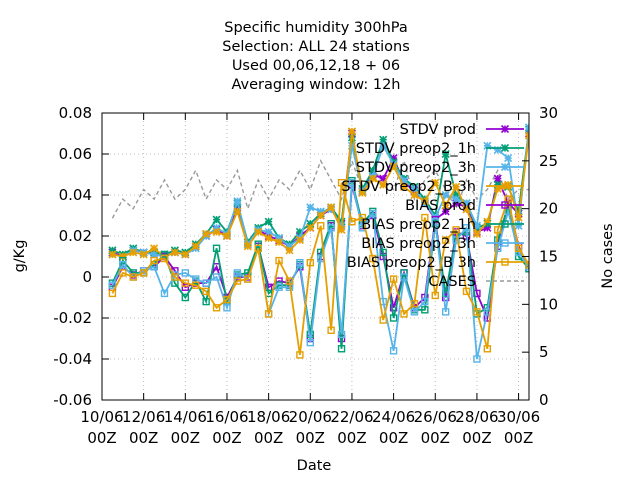 This screenshot has height=480, width=640. Describe the element at coordinates (608, 255) in the screenshot. I see `y2-axis-label: No cases` at that location.